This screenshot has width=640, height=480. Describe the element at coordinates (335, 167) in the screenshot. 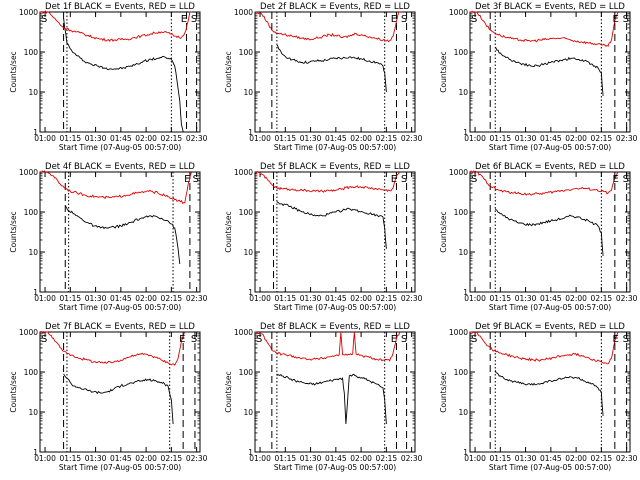

I see `panel-title: Det 5f BLACK = Events, RED = LLD` at that location.